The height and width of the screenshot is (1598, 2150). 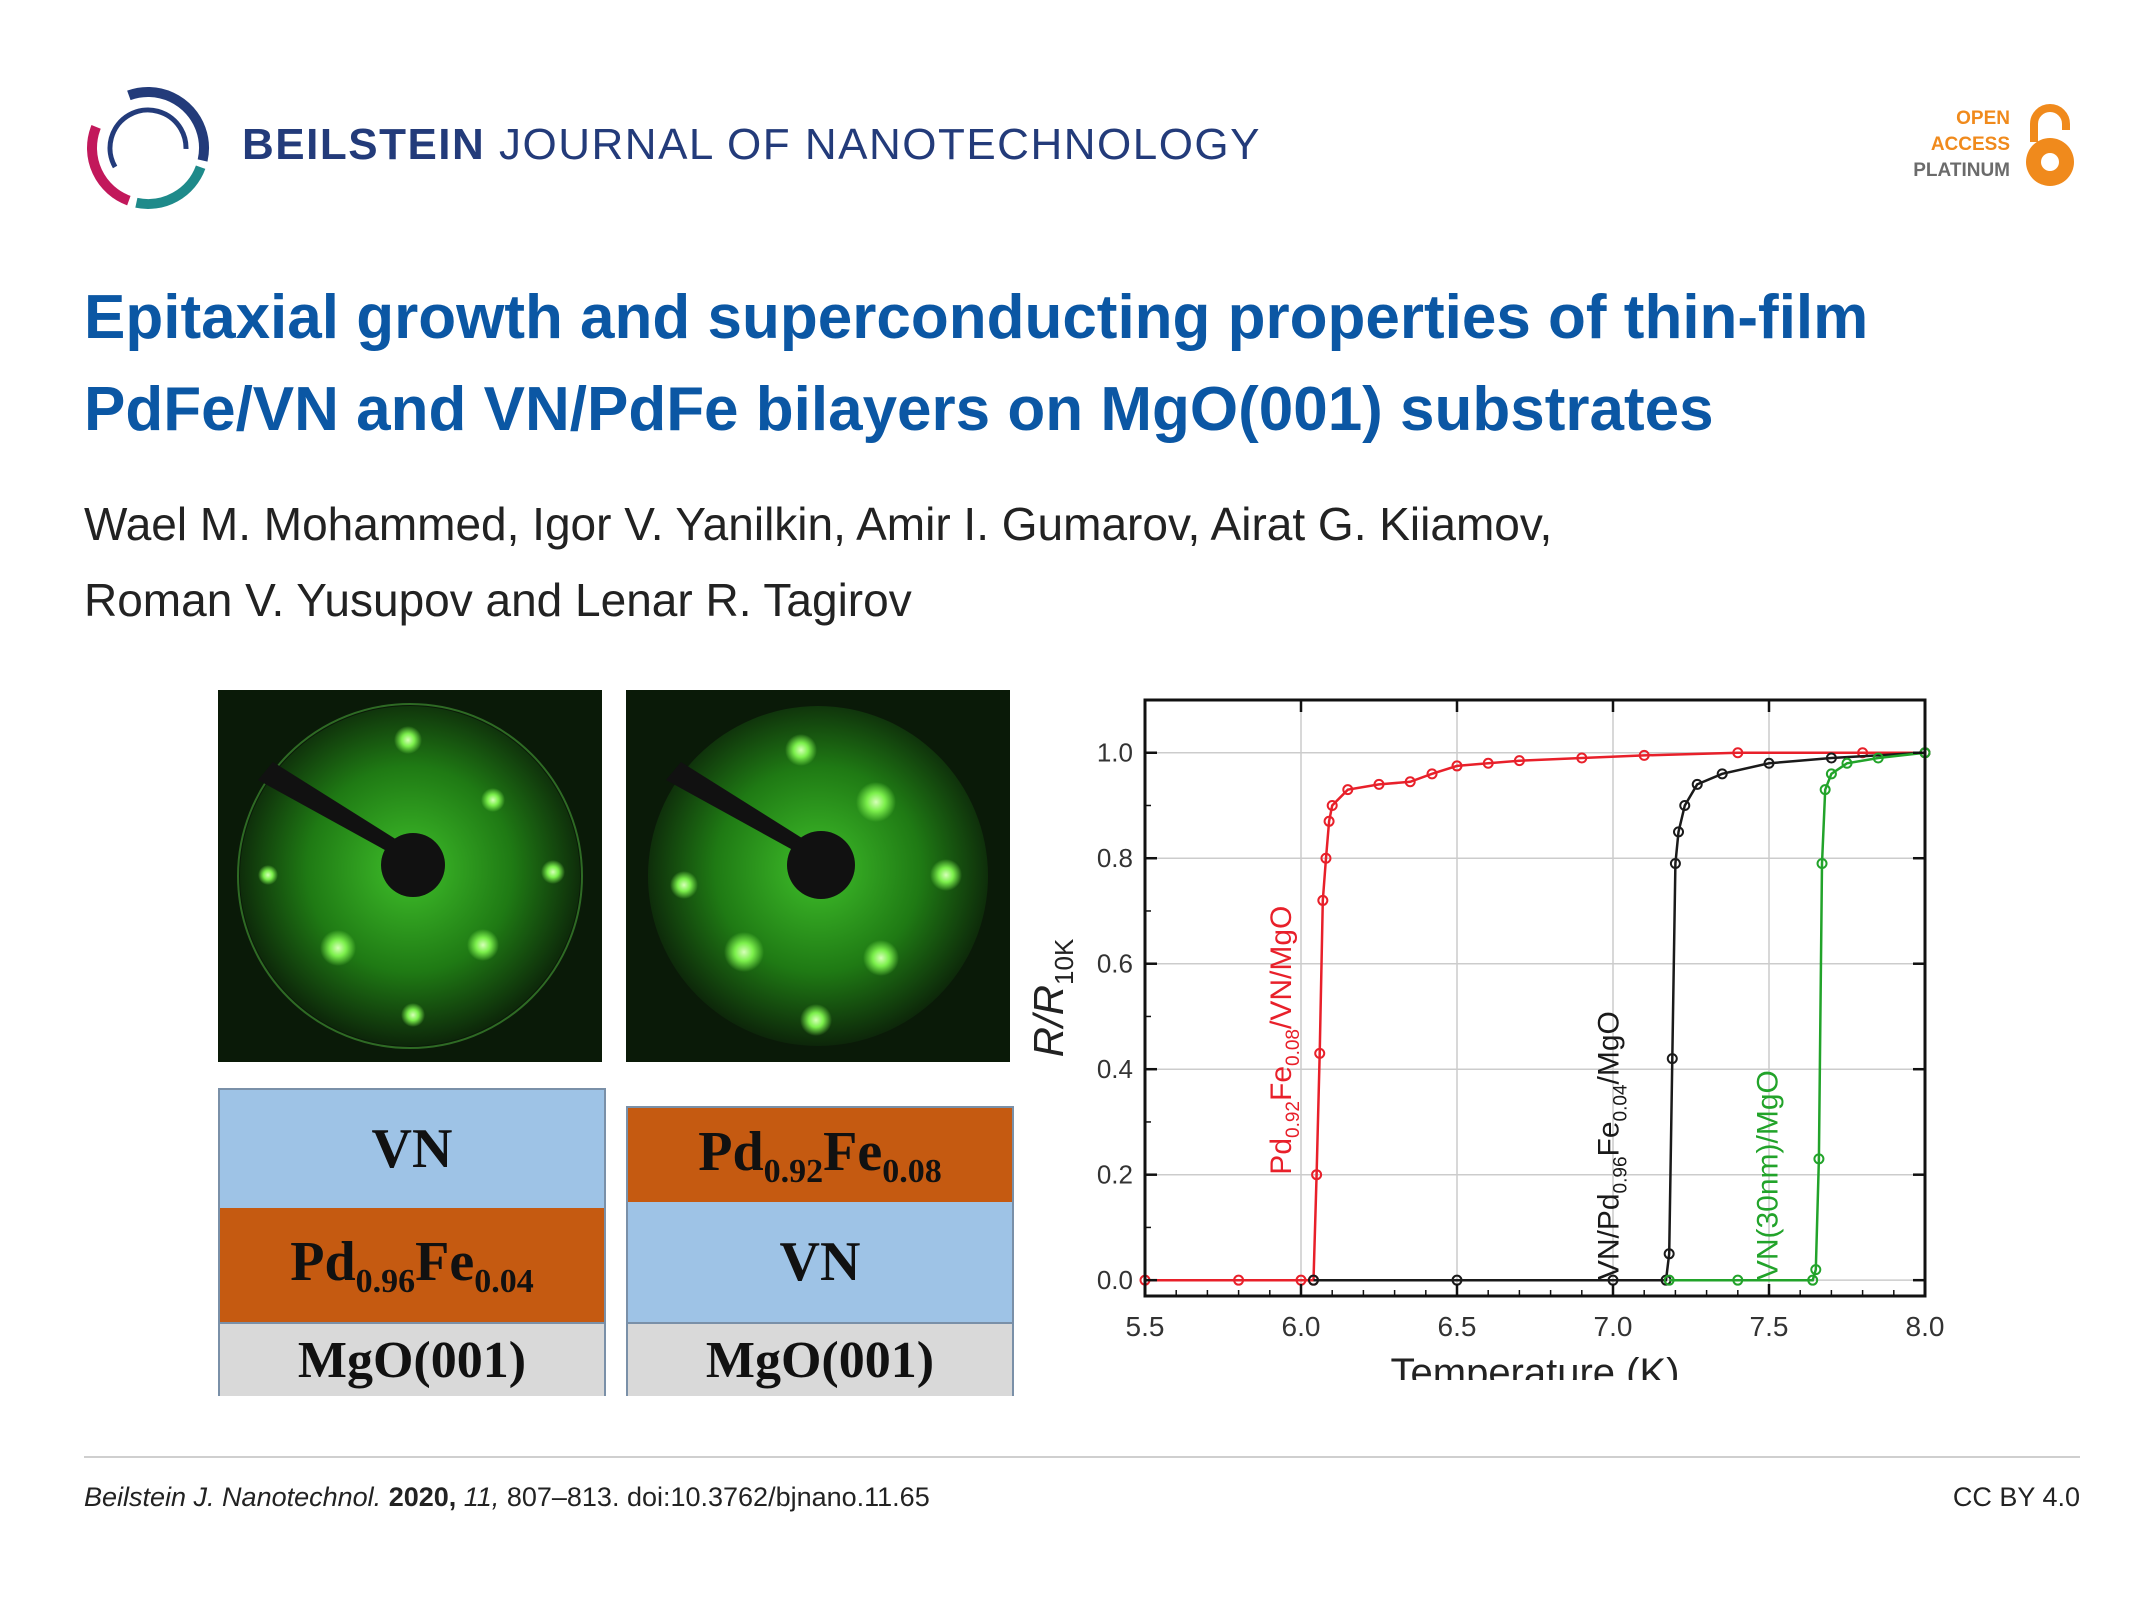 I want to click on footer-divider, so click(x=1082, y=1457).